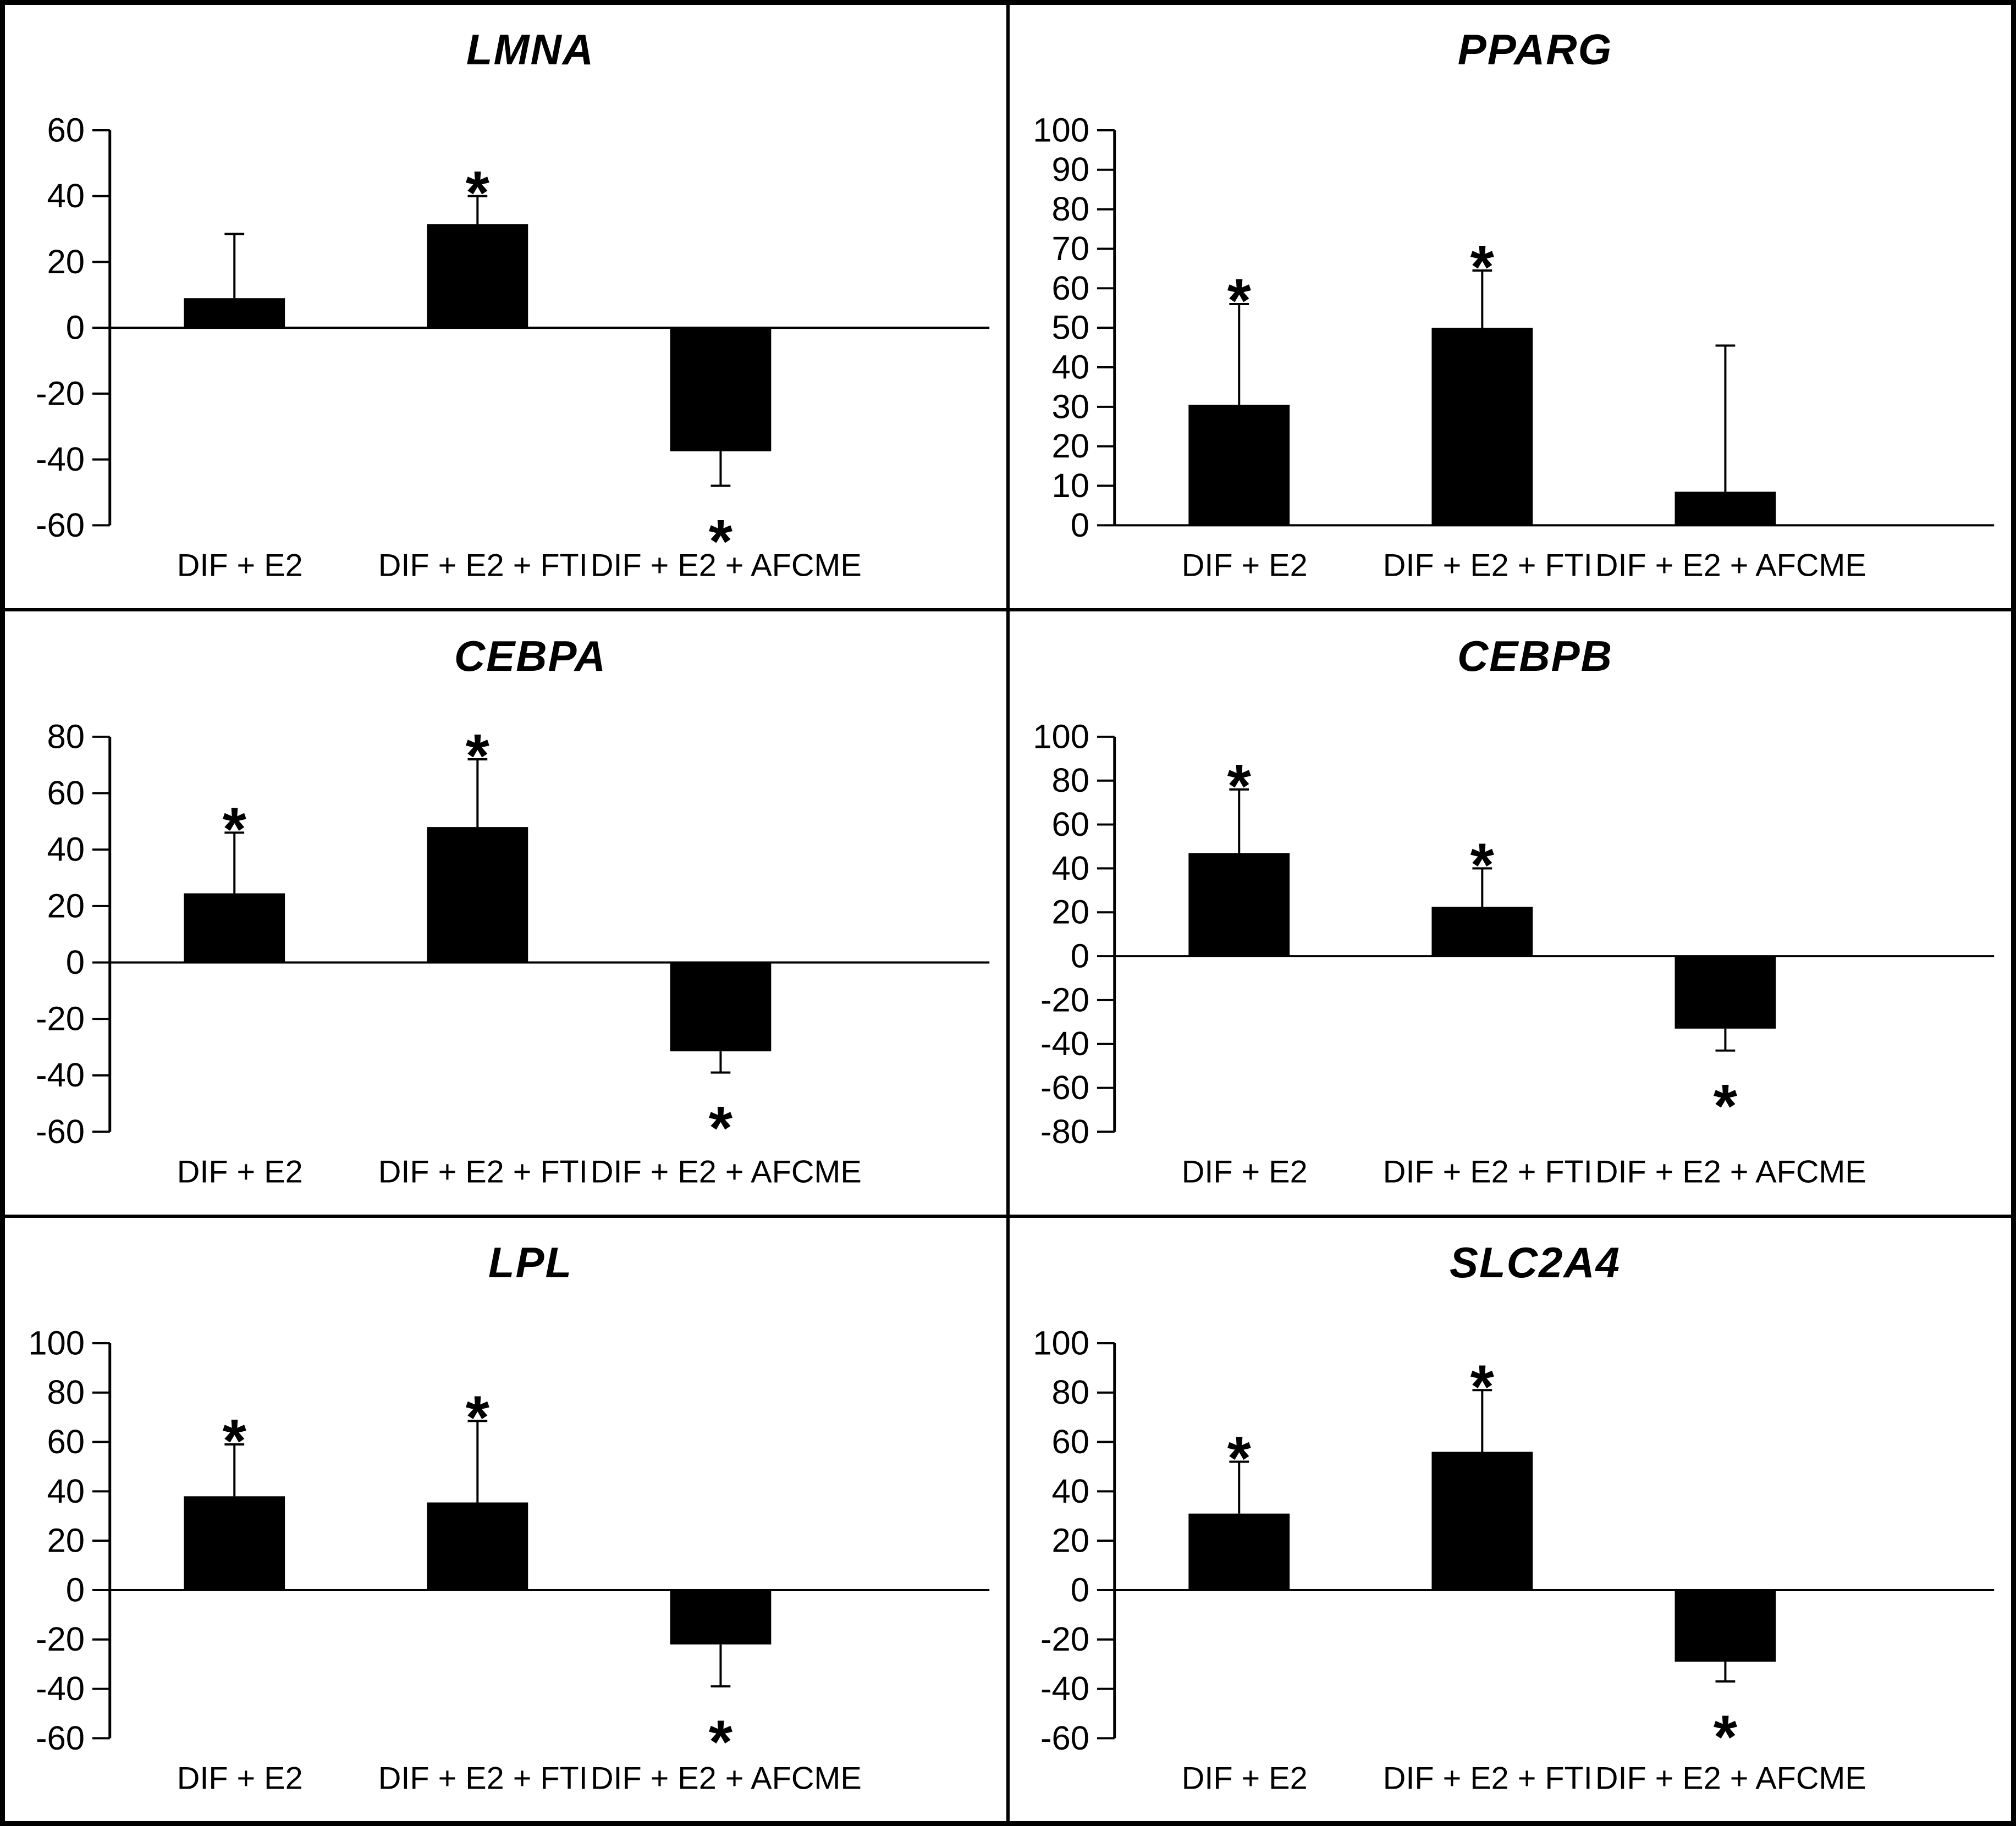 The width and height of the screenshot is (2016, 1826). What do you see at coordinates (1535, 1262) in the screenshot?
I see `chart-title: SLC2A4` at bounding box center [1535, 1262].